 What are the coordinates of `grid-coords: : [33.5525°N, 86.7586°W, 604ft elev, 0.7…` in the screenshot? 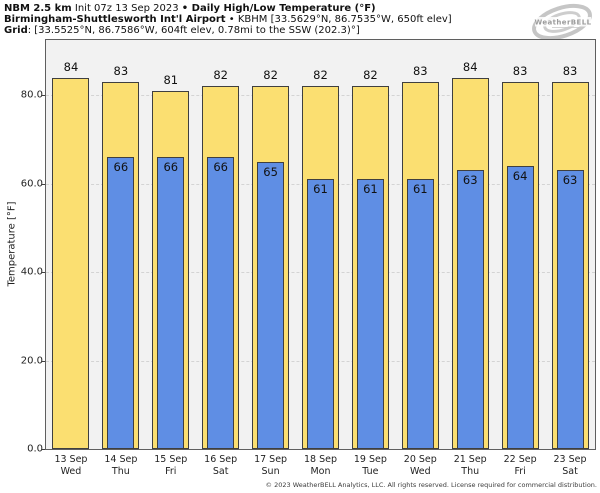 It's located at (193, 30).